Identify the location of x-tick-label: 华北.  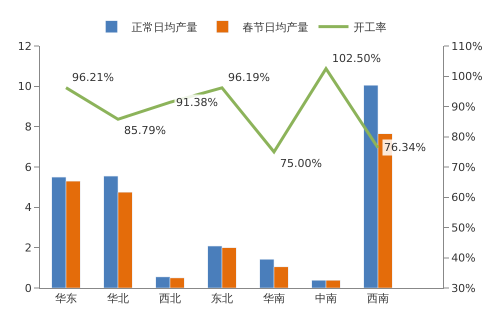
(118, 299).